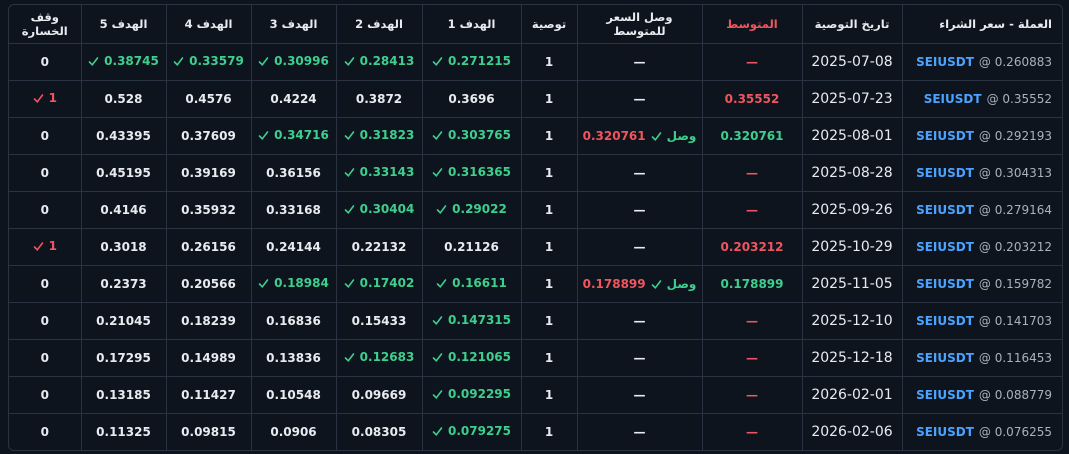 This screenshot has width=1069, height=454. What do you see at coordinates (471, 358) in the screenshot?
I see `target-cell: 0.121065` at bounding box center [471, 358].